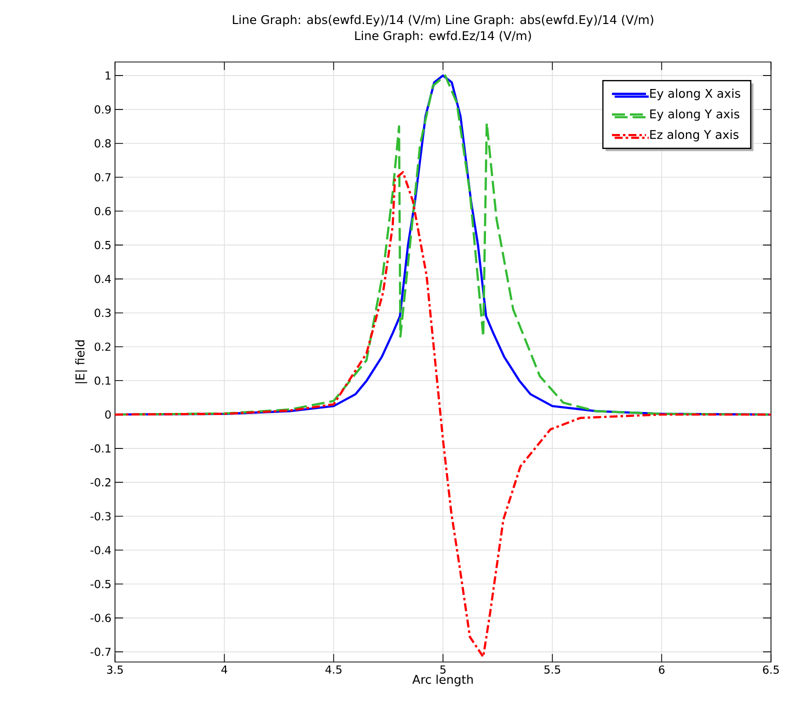 This screenshot has width=787, height=710. Describe the element at coordinates (442, 680) in the screenshot. I see `x-axis-title: Arc length` at that location.